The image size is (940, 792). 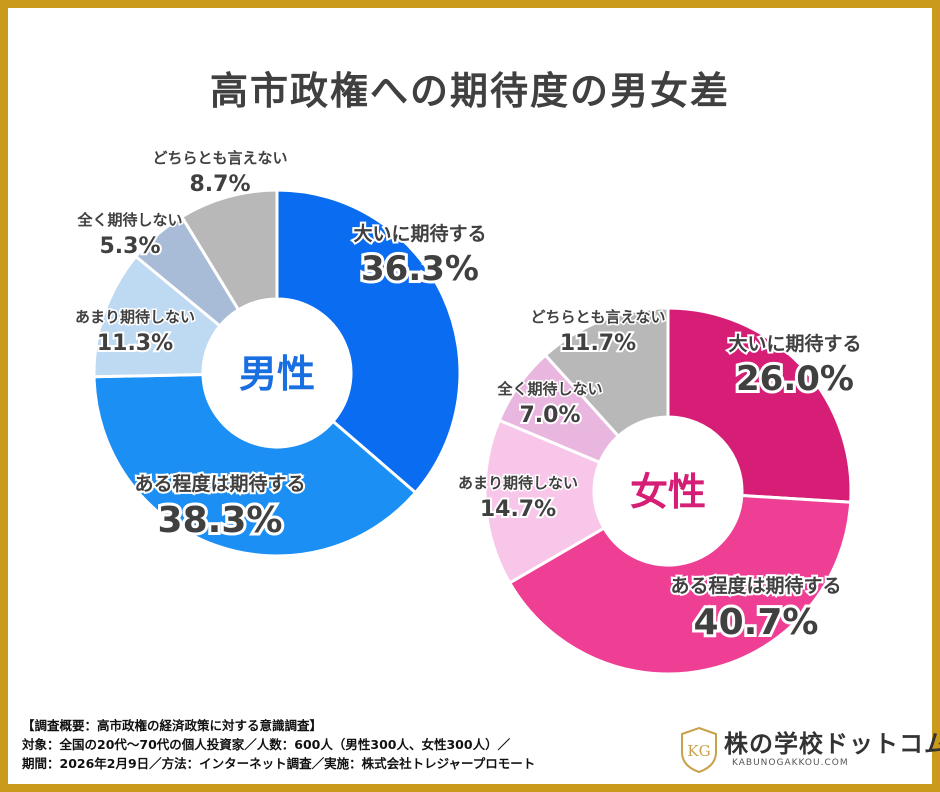 I want to click on female-value-label-not-much: 14.7%, so click(x=518, y=509).